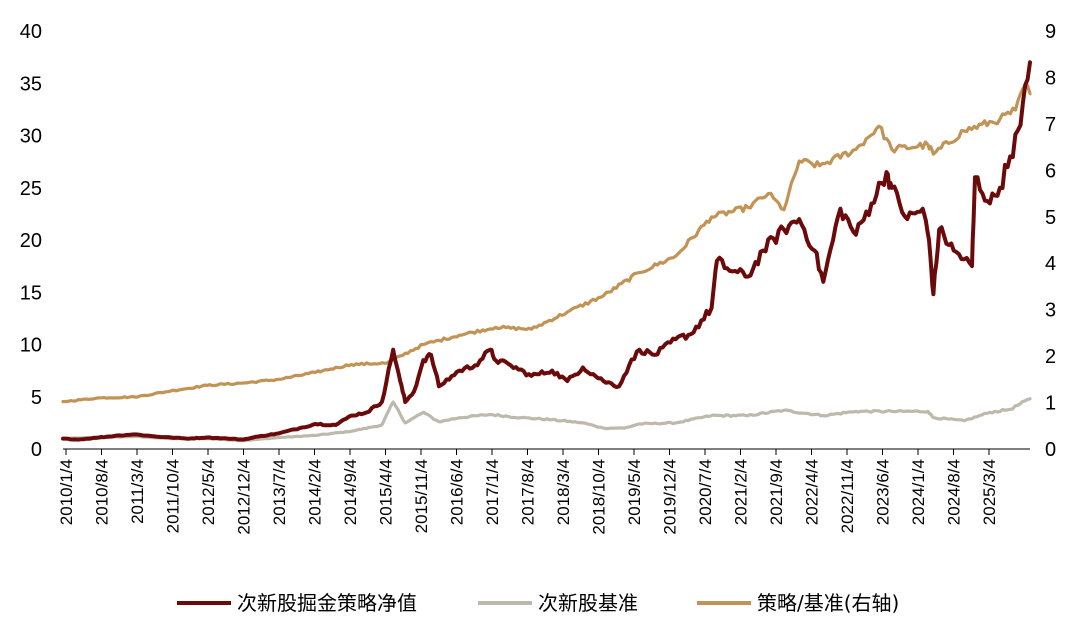  Describe the element at coordinates (1050, 450) in the screenshot. I see `y-right-tick-label: 0` at that location.